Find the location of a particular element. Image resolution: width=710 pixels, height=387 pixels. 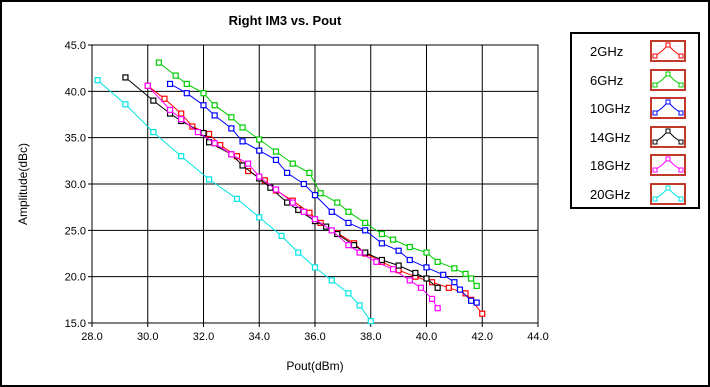

chart-title: Right IM3 vs. Pout is located at coordinates (285, 20).